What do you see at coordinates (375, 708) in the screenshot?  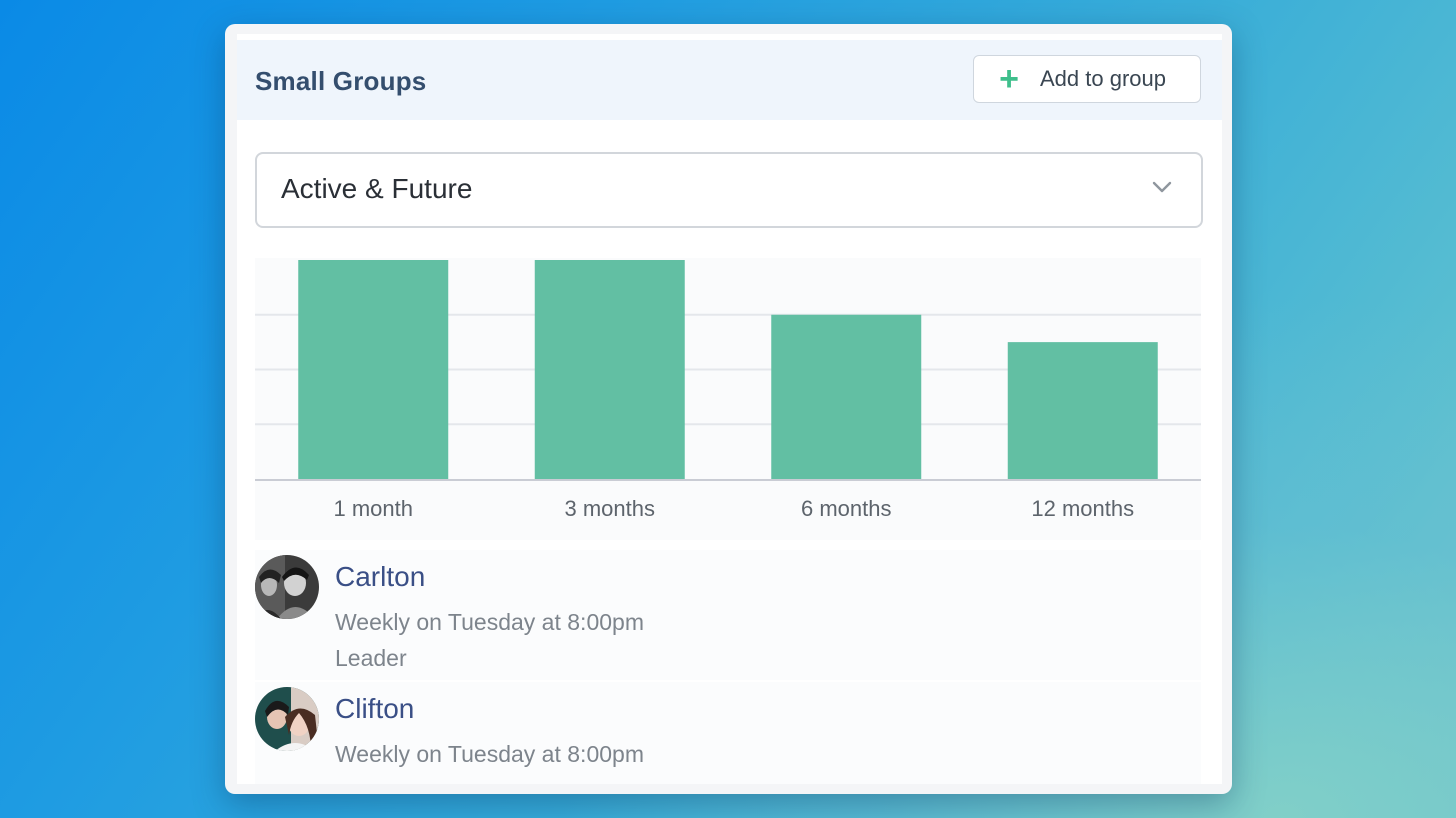 I see `group-name: Clifton` at bounding box center [375, 708].